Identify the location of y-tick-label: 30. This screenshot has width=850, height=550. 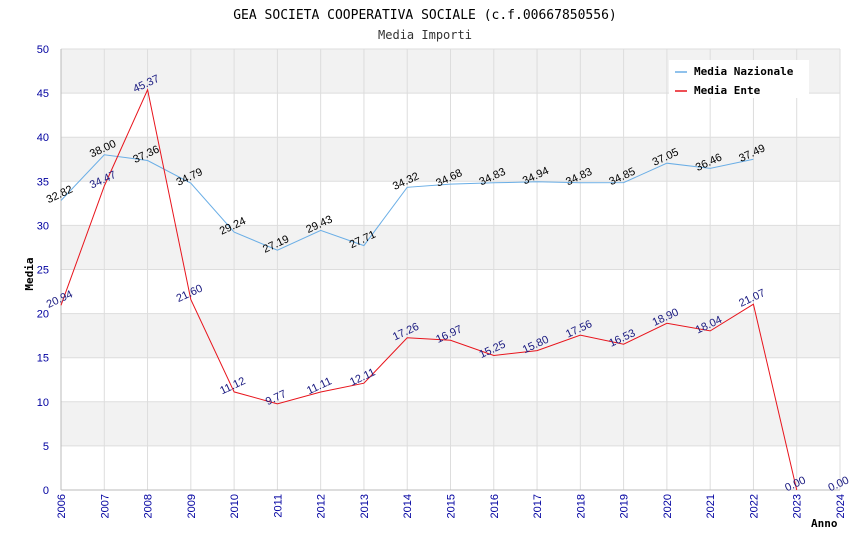
(43, 226).